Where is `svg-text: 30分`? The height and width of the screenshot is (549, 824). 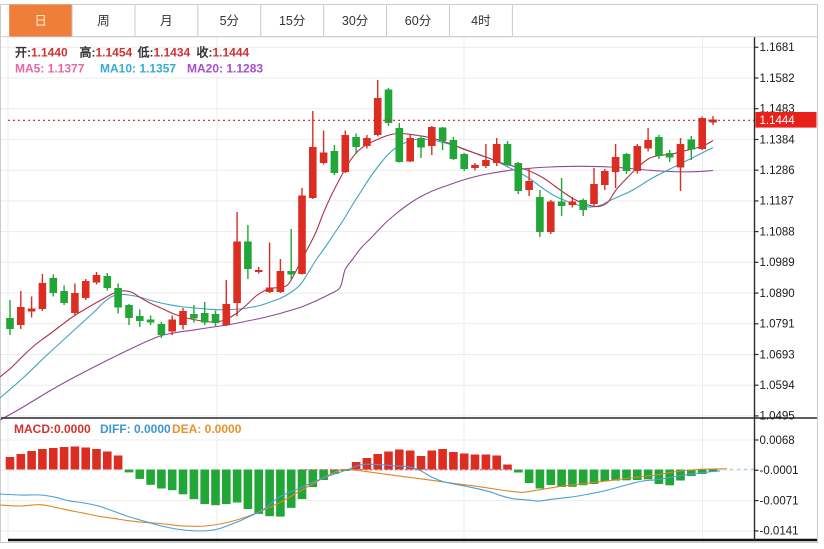 svg-text: 30分 is located at coordinates (355, 21).